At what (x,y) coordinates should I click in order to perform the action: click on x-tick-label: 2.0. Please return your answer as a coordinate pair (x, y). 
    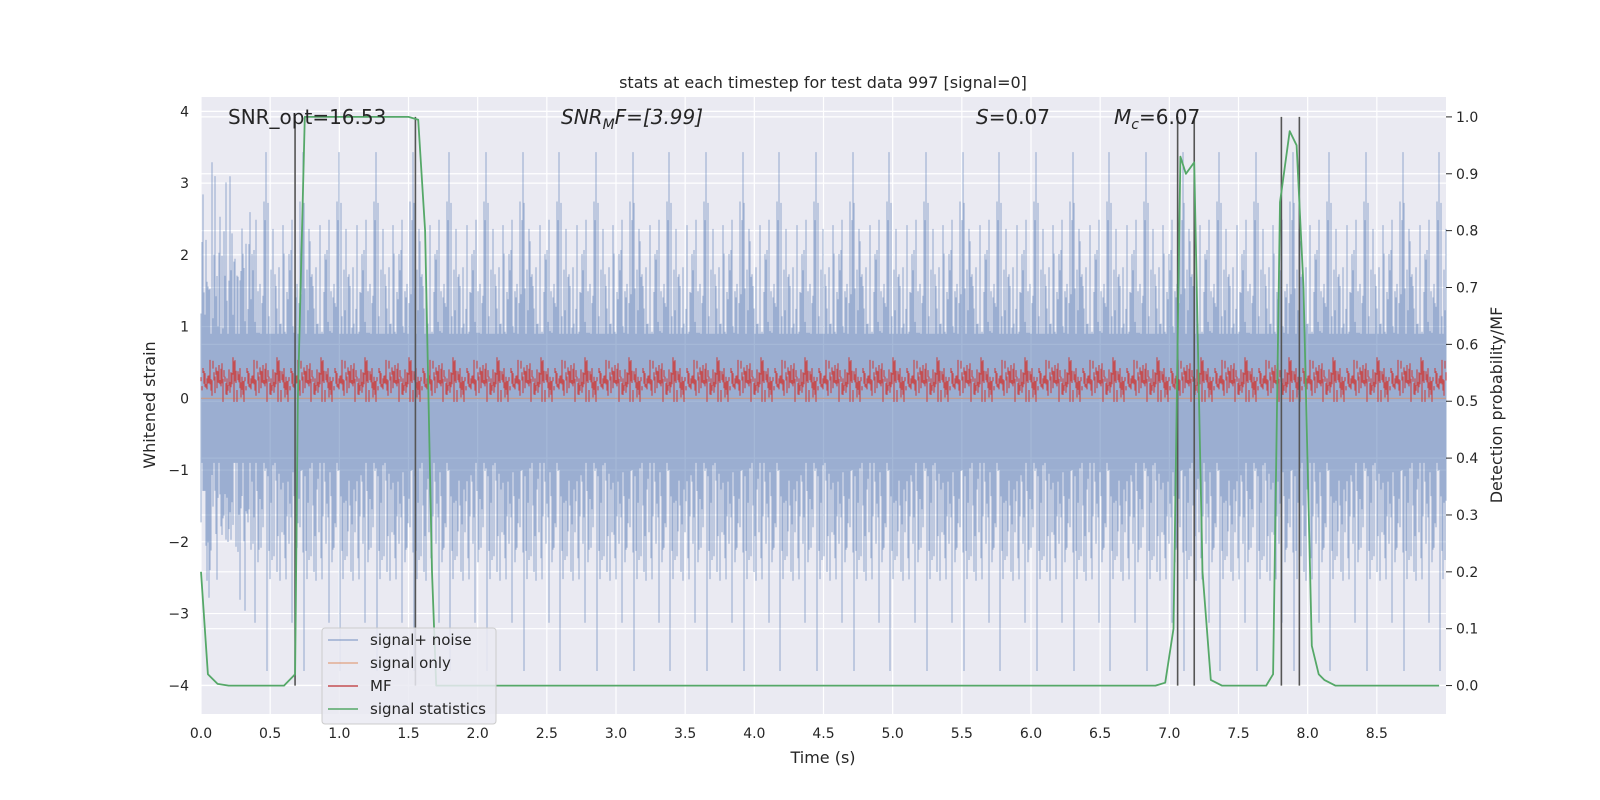
    Looking at the image, I should click on (478, 734).